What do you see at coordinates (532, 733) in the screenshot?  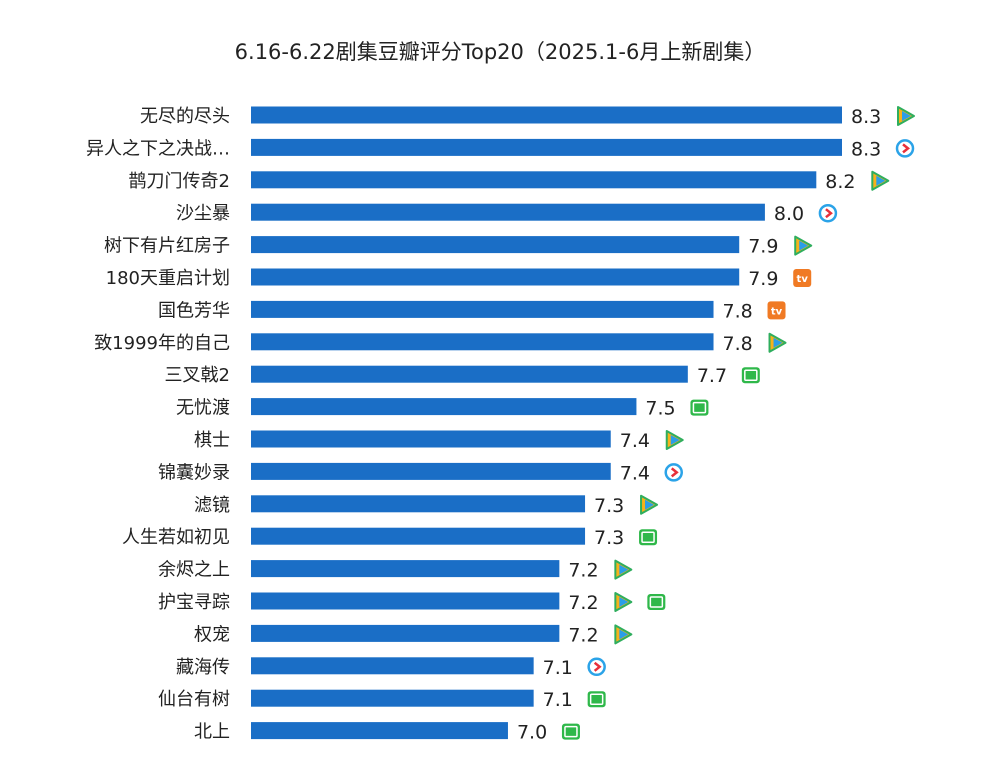 I see `data-label: 7.0` at bounding box center [532, 733].